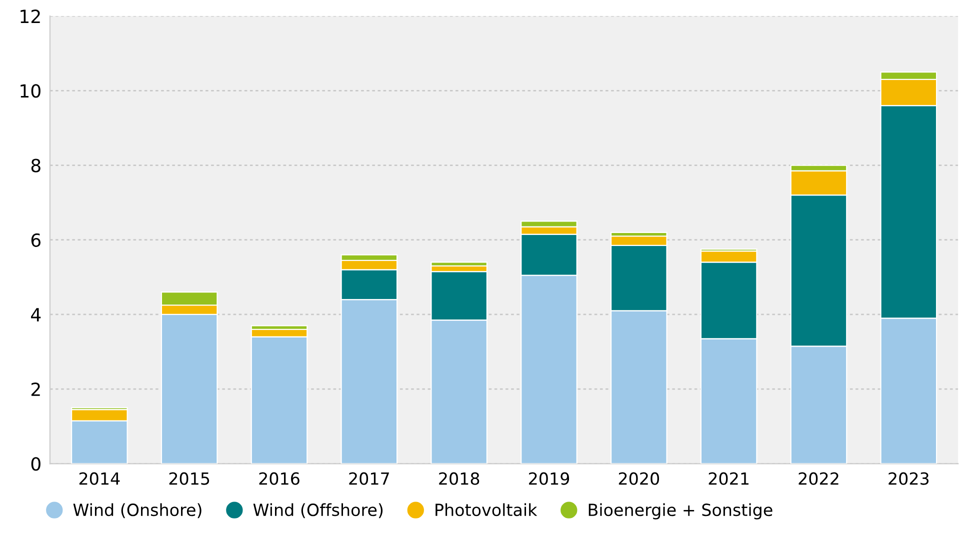 This screenshot has width=961, height=536. I want to click on x-tick-label: 2023, so click(908, 478).